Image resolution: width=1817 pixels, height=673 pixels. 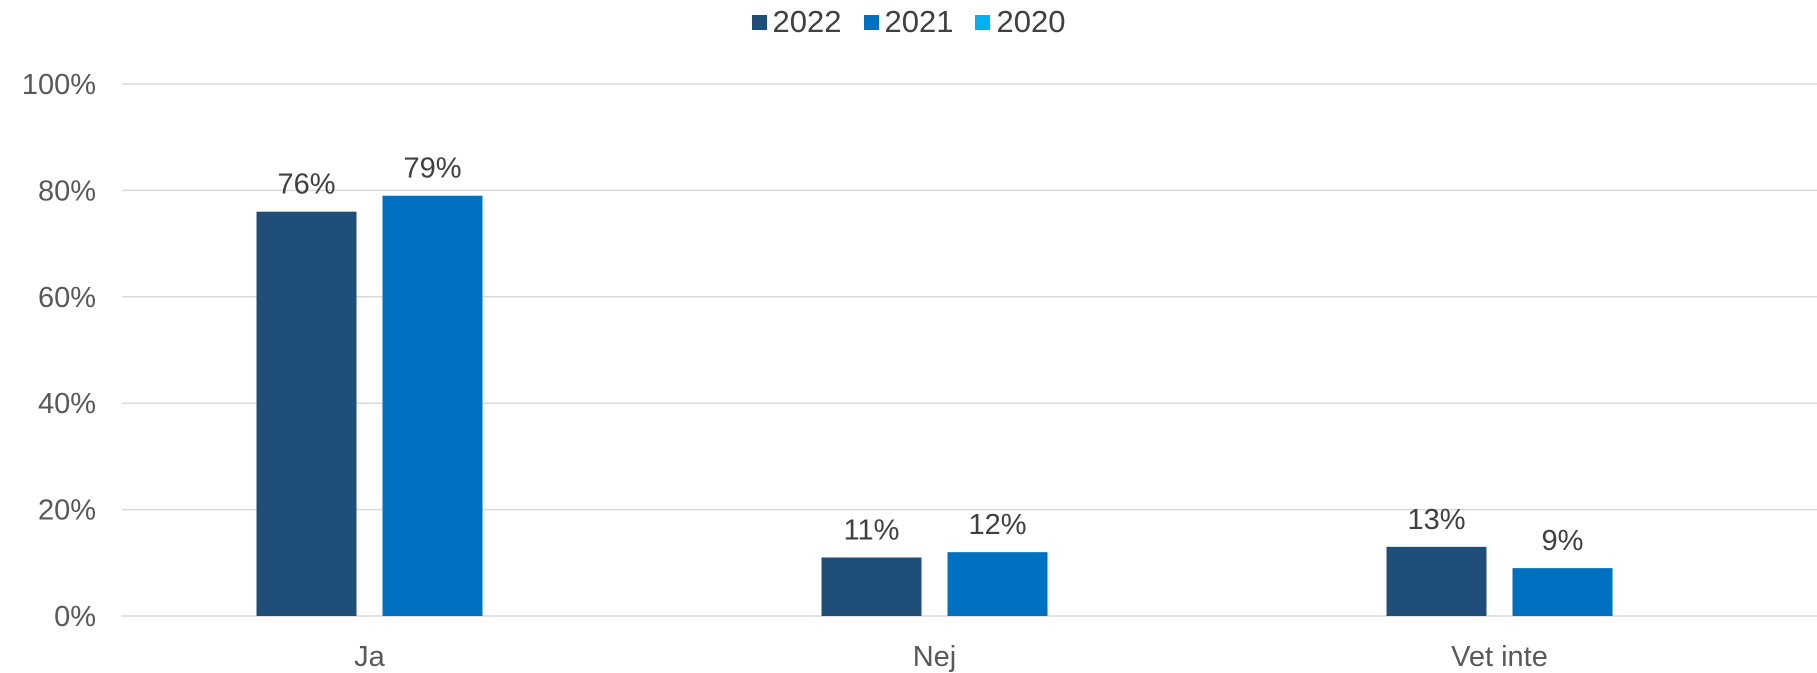 I want to click on data-label: 12%, so click(x=997, y=525).